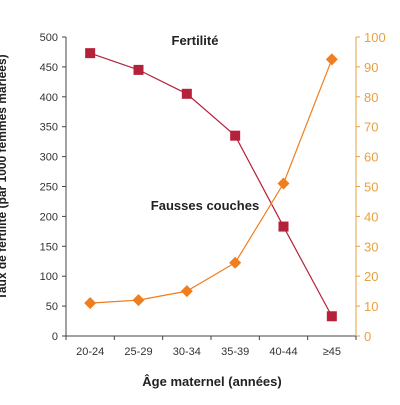  I want to click on y-tick-label-right: 90, so click(371, 67).